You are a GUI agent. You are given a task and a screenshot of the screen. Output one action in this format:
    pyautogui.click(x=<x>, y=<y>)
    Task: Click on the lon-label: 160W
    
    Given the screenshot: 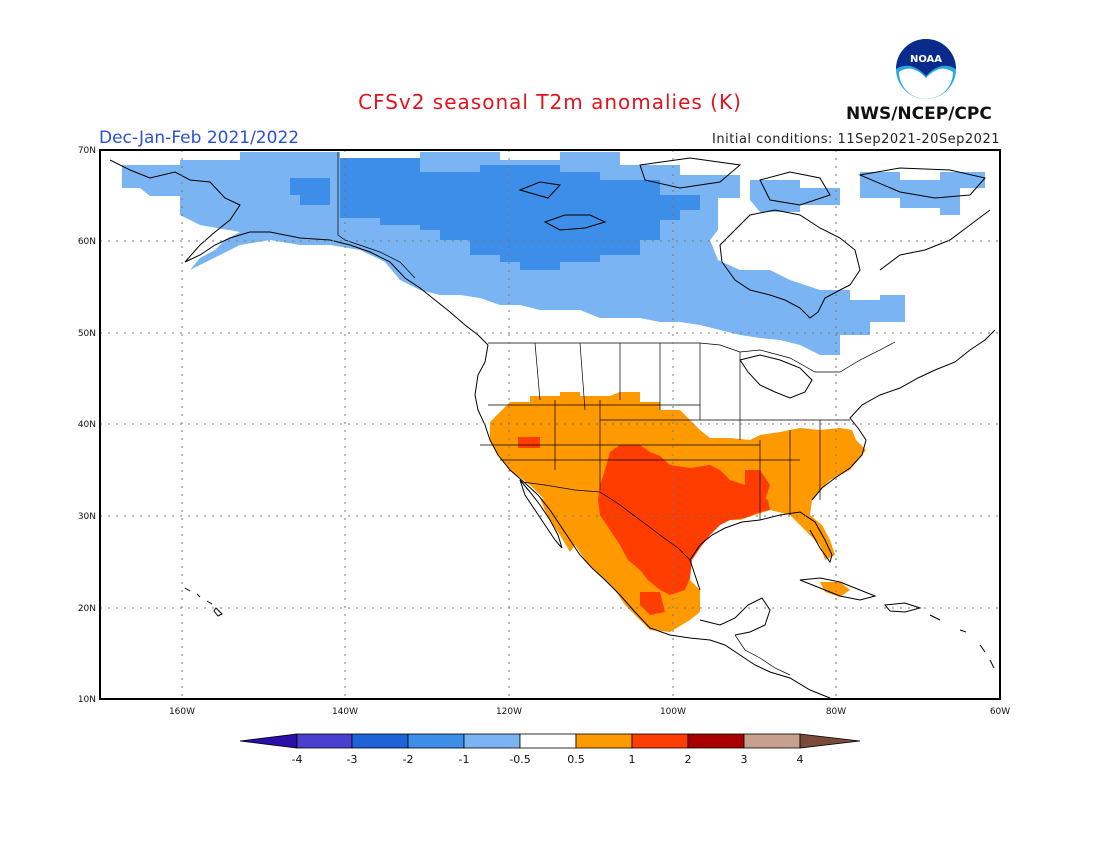 What is the action you would take?
    pyautogui.click(x=182, y=712)
    